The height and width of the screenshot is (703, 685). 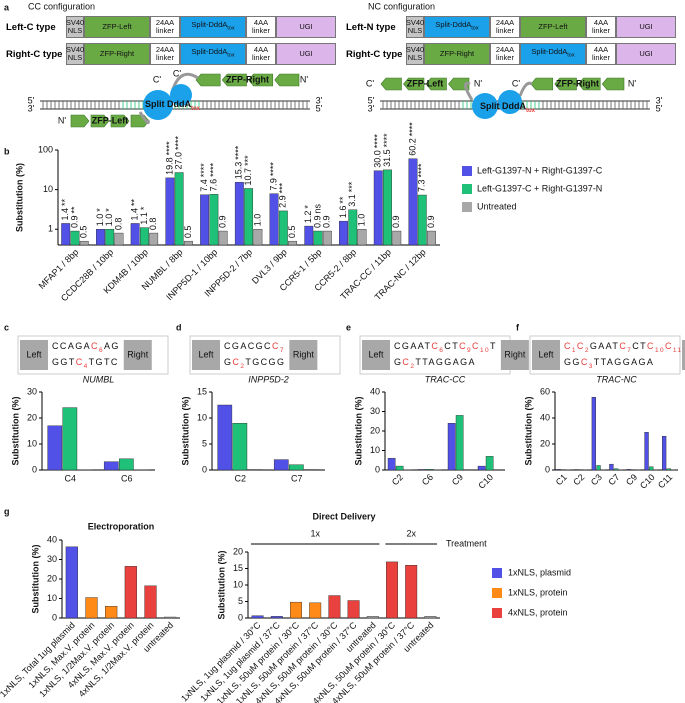 I want to click on base-index: 4, so click(x=86, y=366).